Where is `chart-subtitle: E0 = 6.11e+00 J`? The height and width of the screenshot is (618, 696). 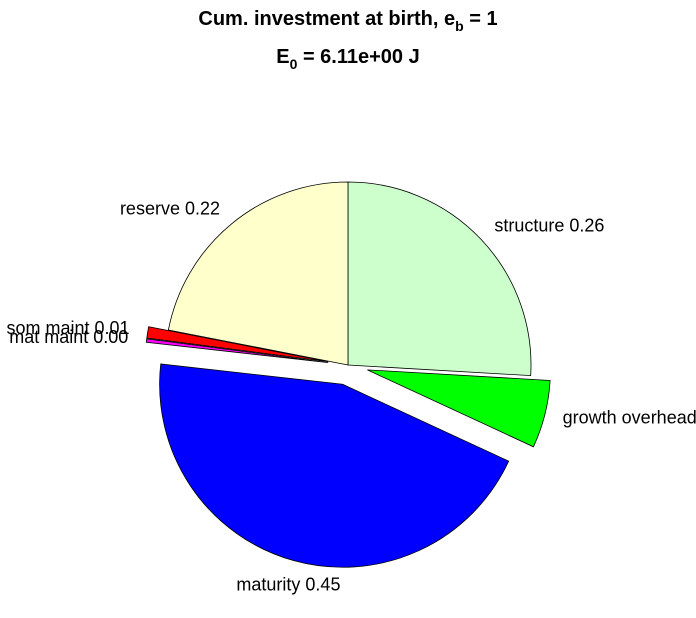
chart-subtitle: E0 = 6.11e+00 J is located at coordinates (347, 58).